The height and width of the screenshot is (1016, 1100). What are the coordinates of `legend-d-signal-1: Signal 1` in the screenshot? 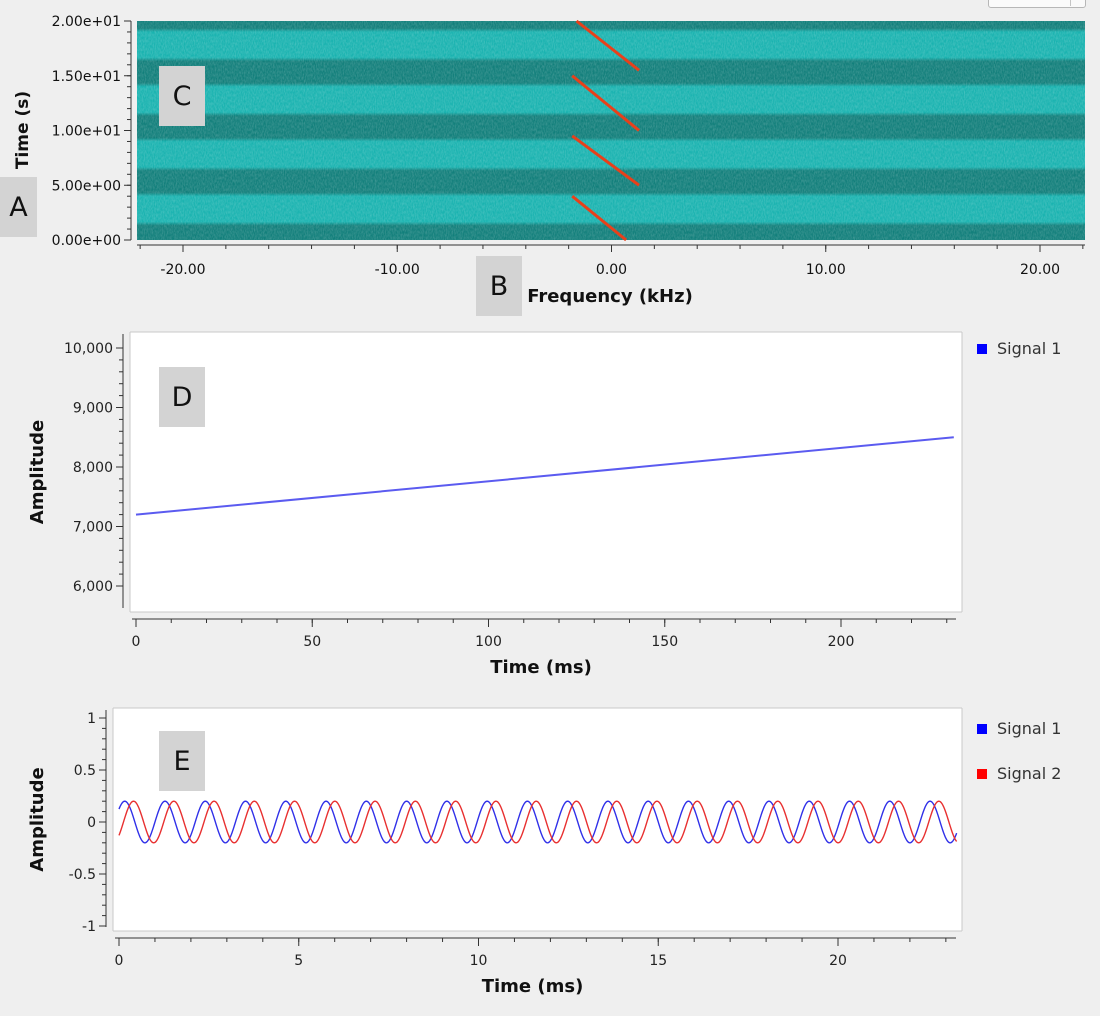 It's located at (1019, 348).